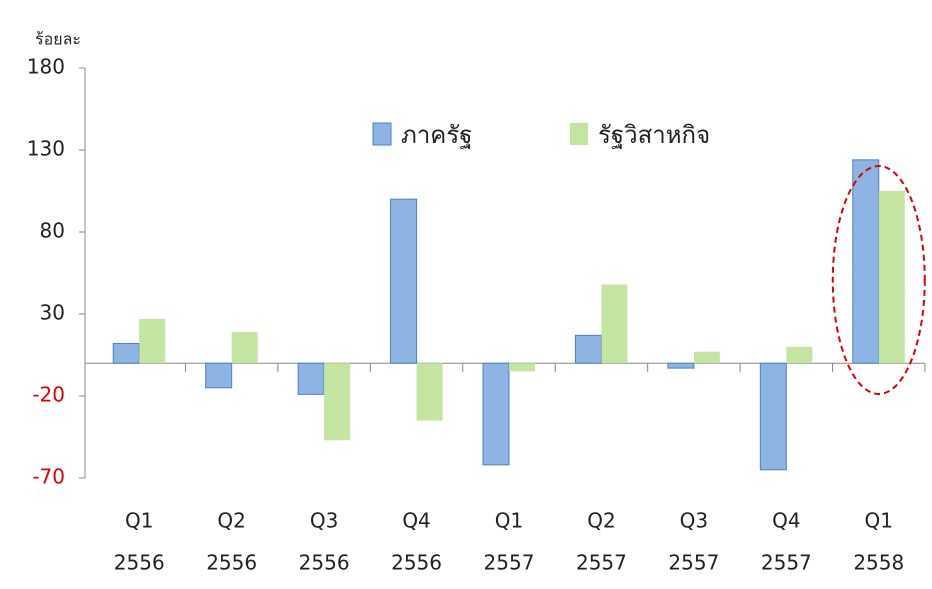 This screenshot has width=932, height=589. What do you see at coordinates (58, 39) in the screenshot?
I see `y-axis-label: ร้อยละ` at bounding box center [58, 39].